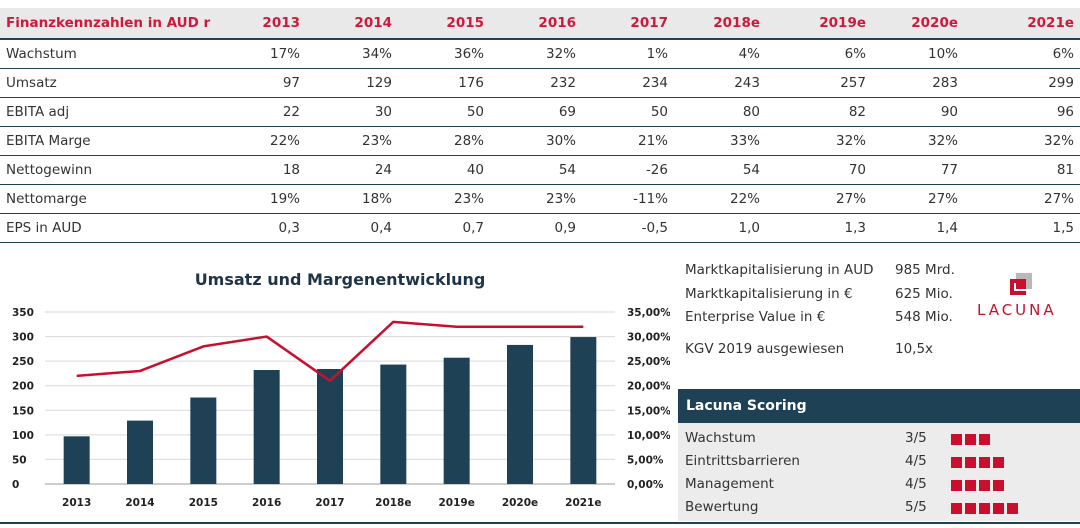 The width and height of the screenshot is (1080, 528). I want to click on scoring-value: 4/5, so click(916, 484).